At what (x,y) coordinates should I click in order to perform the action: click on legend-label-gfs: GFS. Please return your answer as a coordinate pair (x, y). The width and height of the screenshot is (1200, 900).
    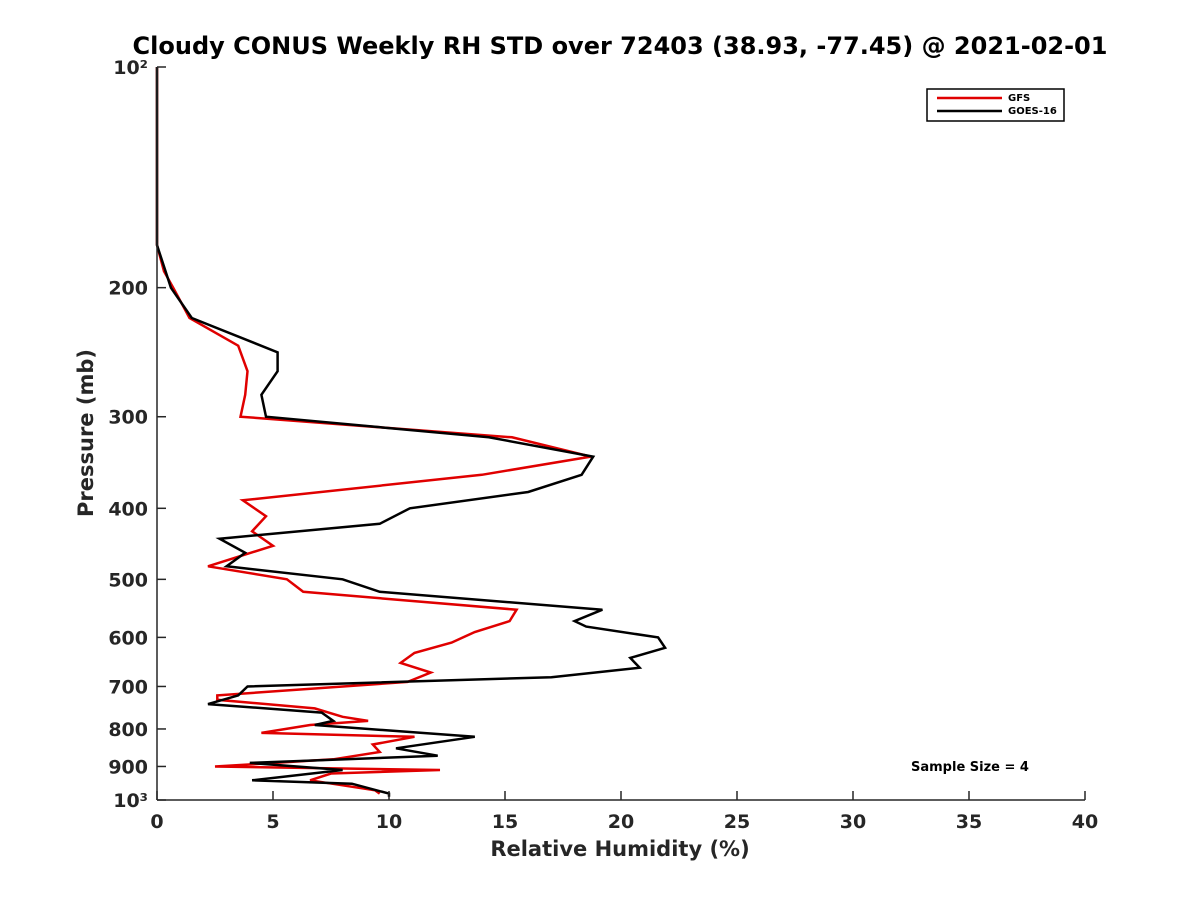
    Looking at the image, I should click on (1019, 98).